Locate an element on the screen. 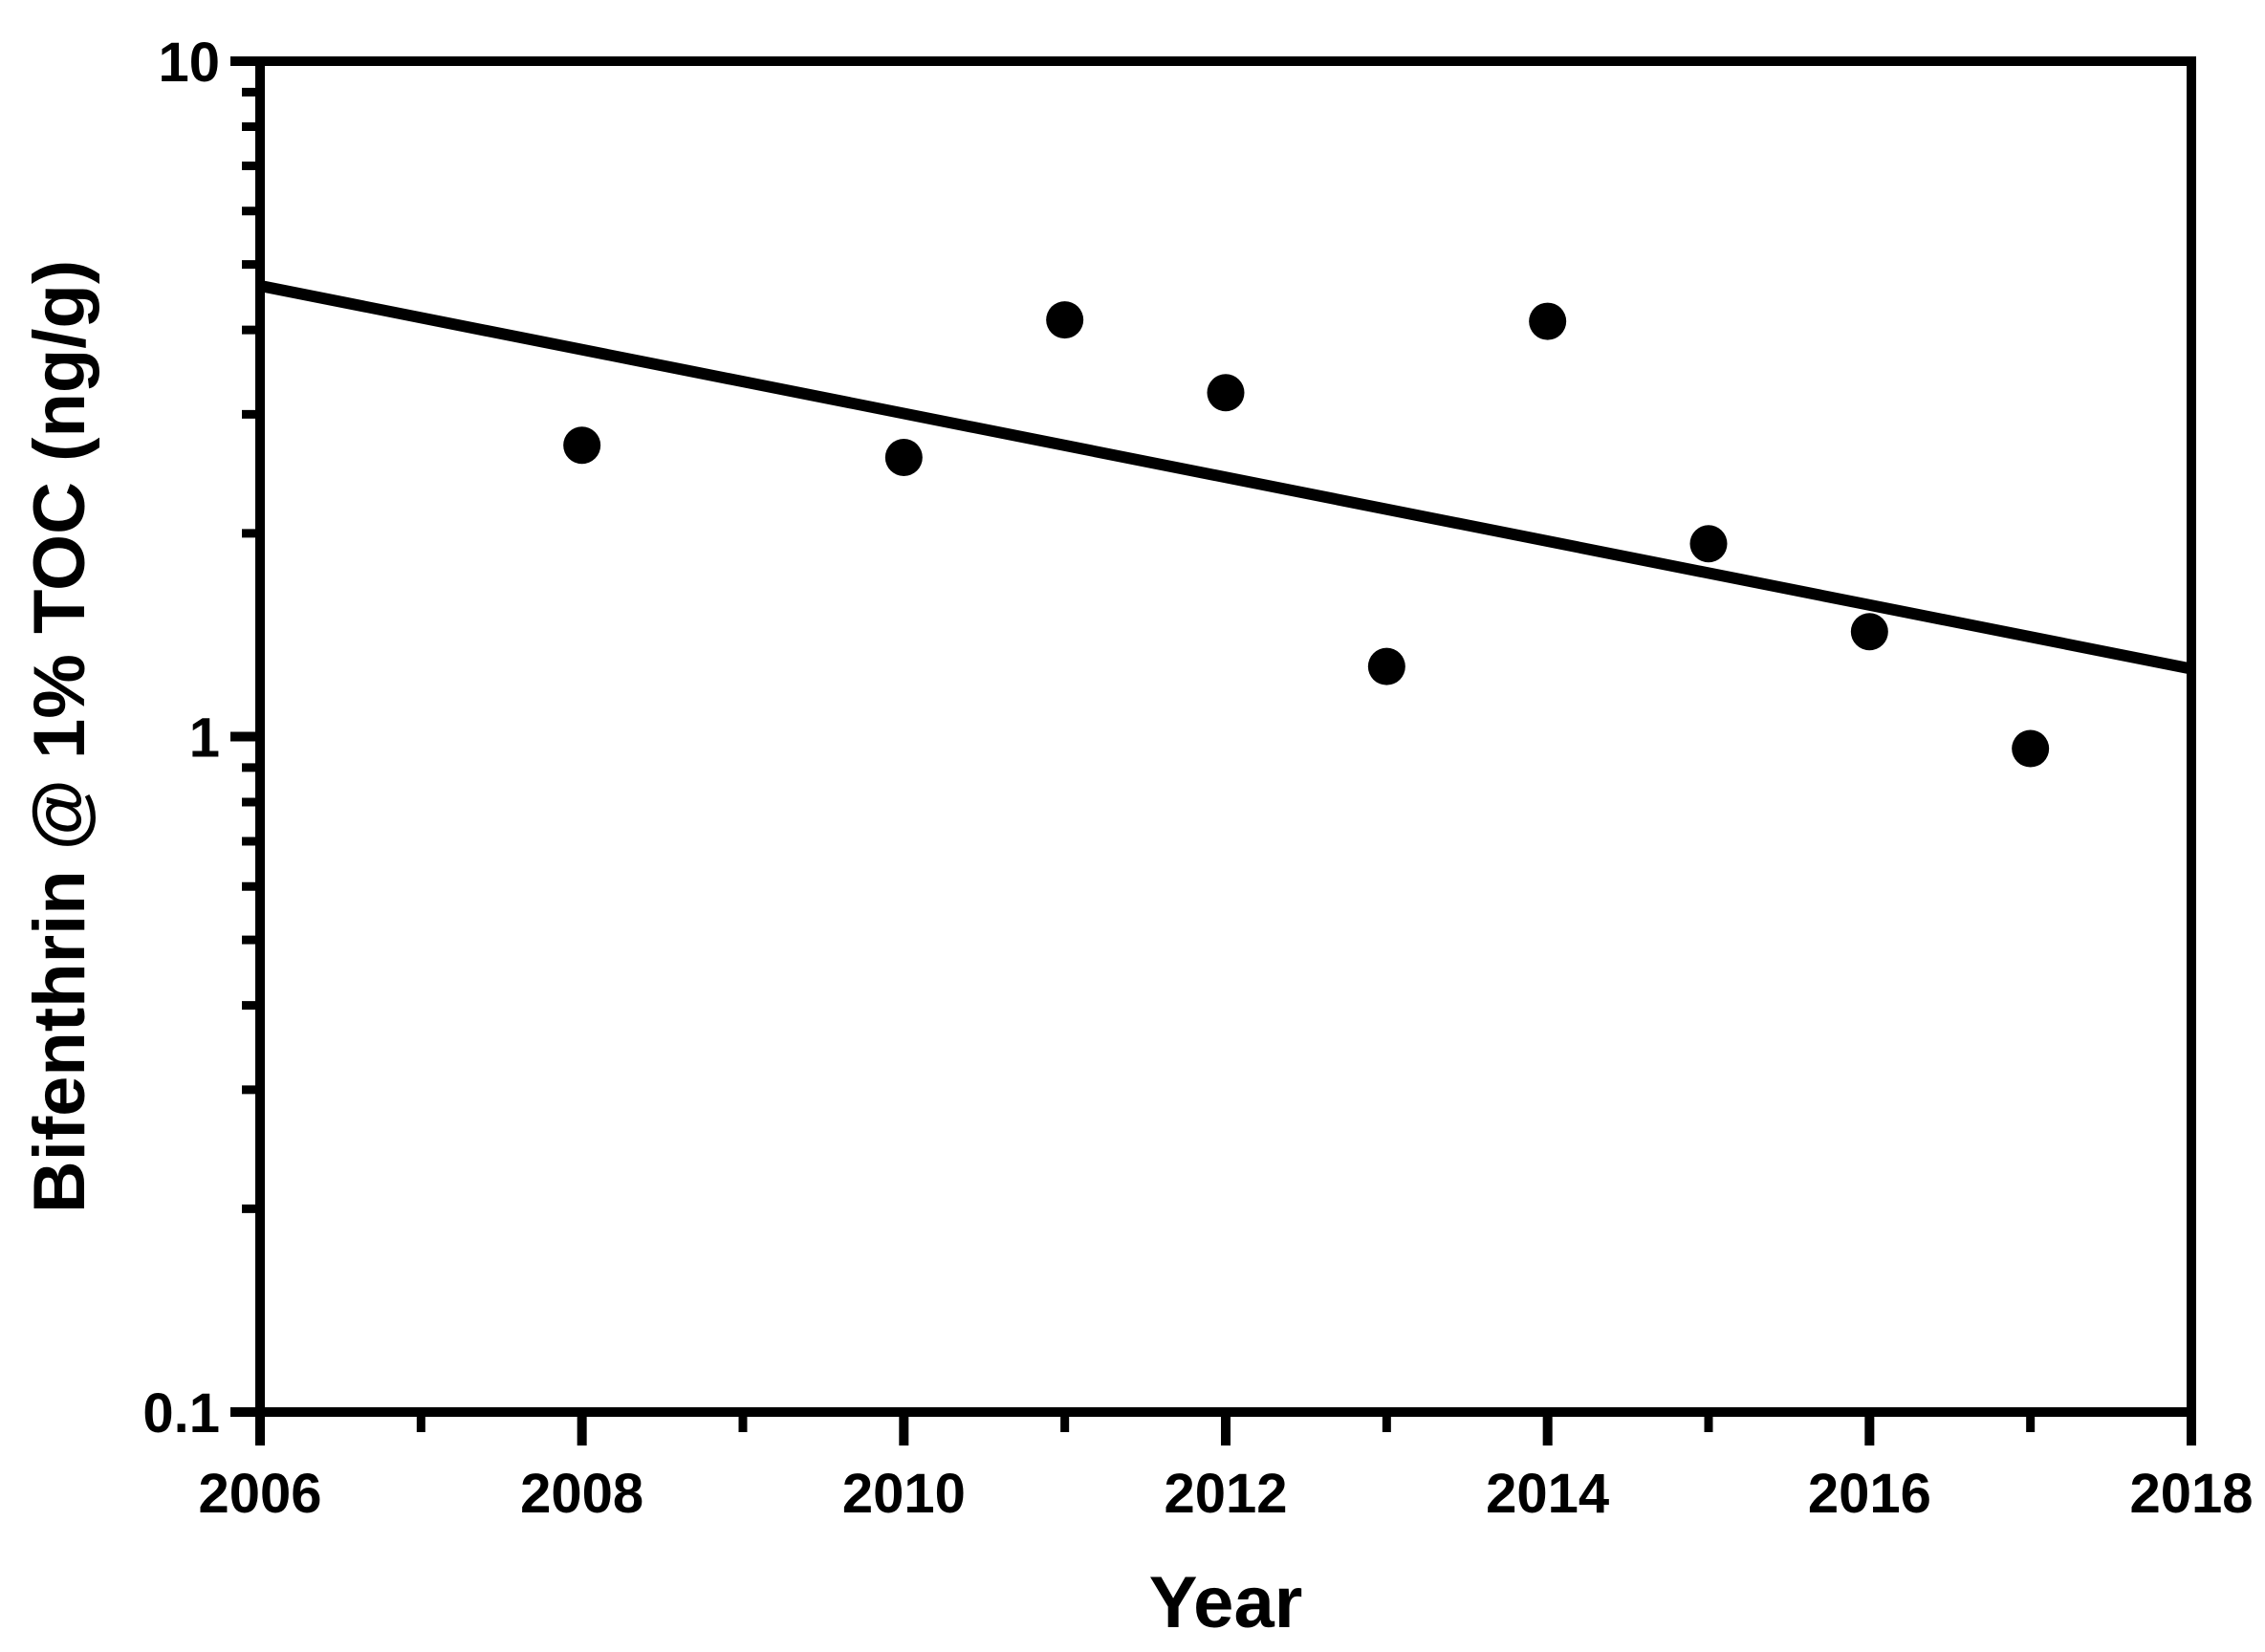 The image size is (2265, 1652). x-axis-title: Year is located at coordinates (1226, 1602).